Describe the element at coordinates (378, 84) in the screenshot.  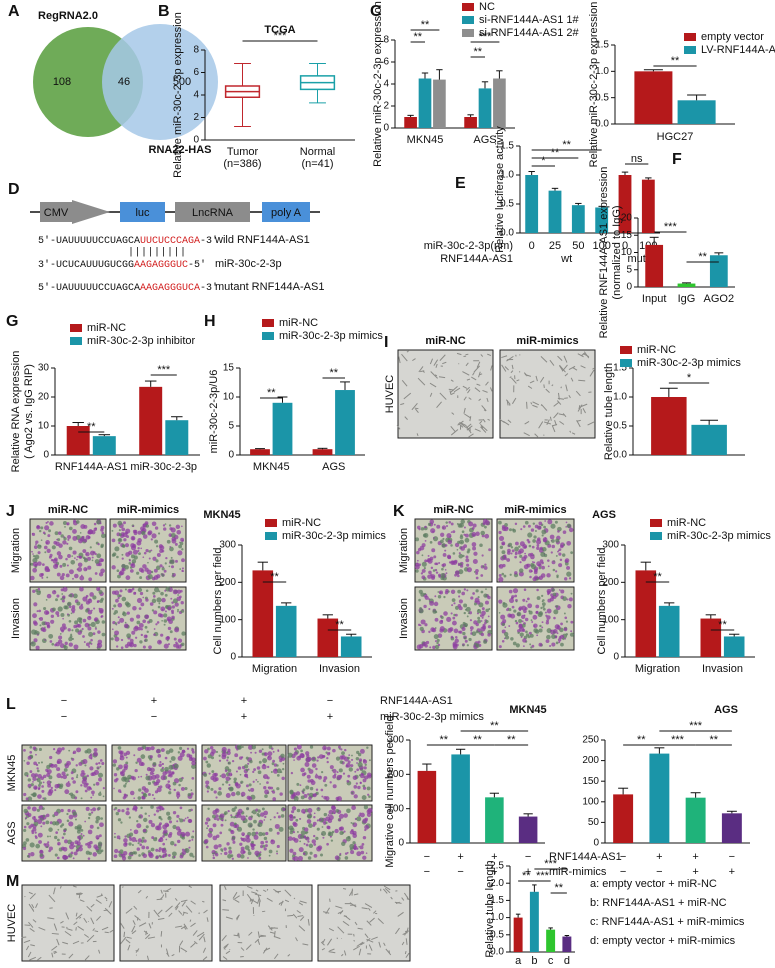
I see `y-axis-label: Relative miR-30c-2-3p expression` at that location.